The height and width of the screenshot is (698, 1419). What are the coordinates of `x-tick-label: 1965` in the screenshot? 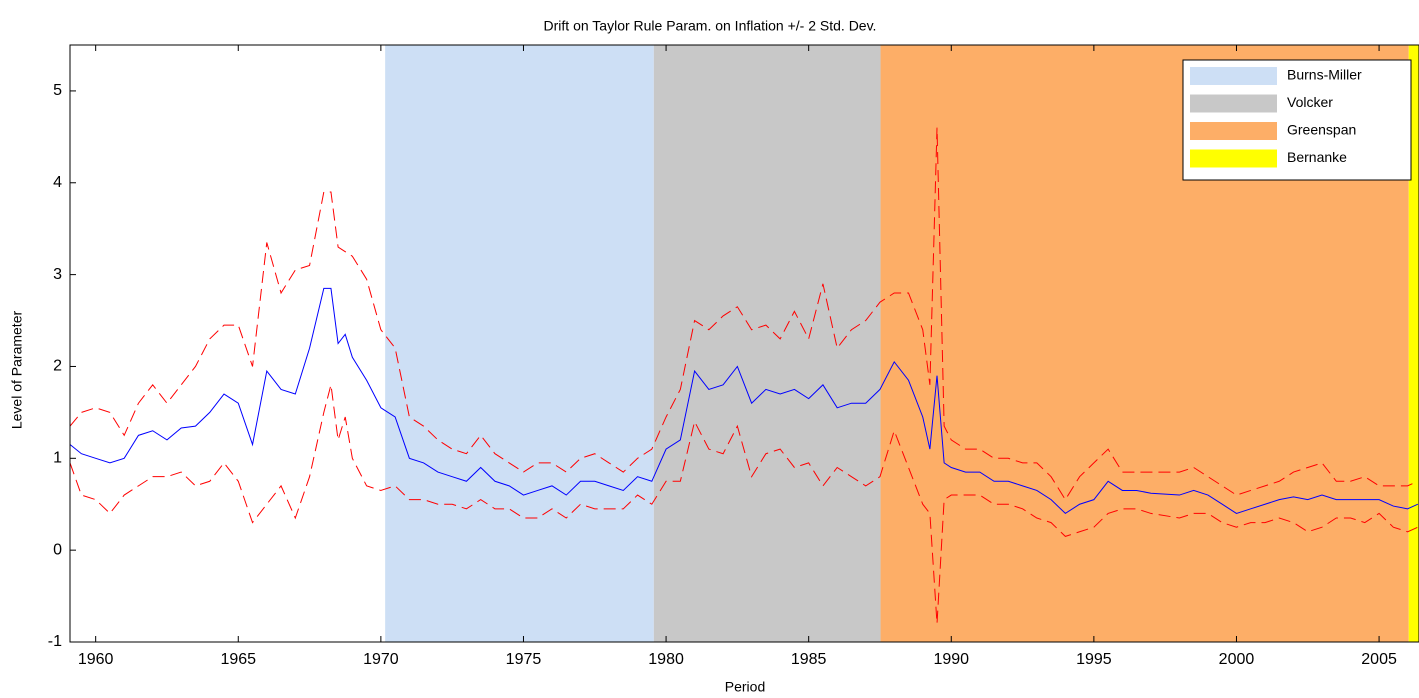 It's located at (238, 659).